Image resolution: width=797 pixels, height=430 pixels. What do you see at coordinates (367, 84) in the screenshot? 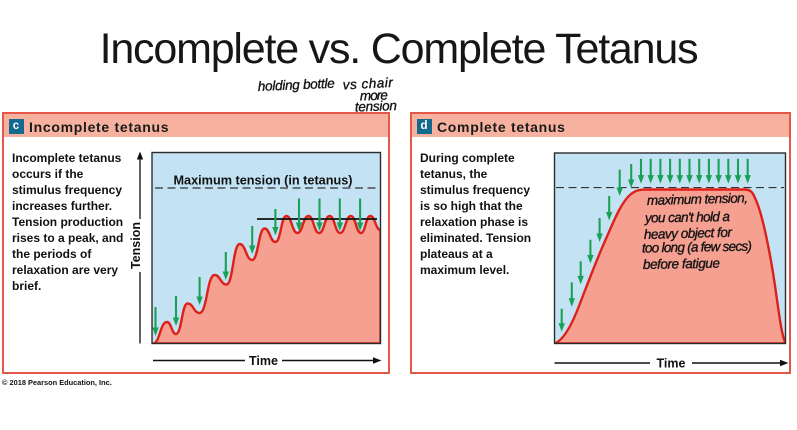
I see `svg-text: vs chair` at bounding box center [367, 84].